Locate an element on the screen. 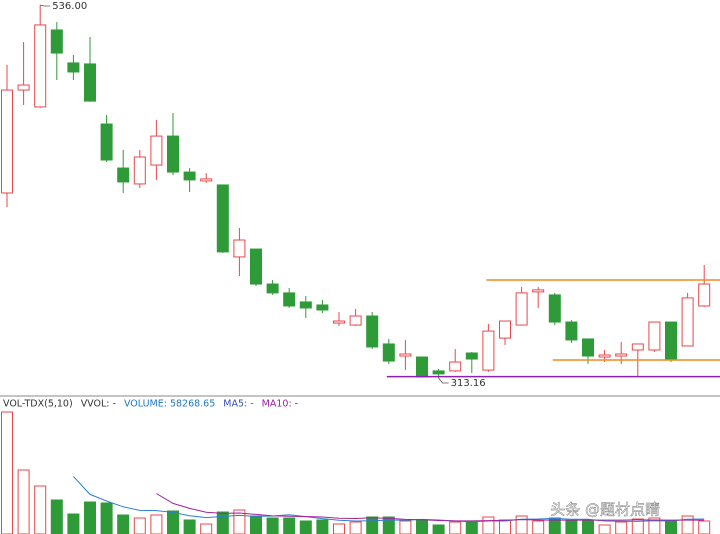  volume-ma-line is located at coordinates (430, 507).